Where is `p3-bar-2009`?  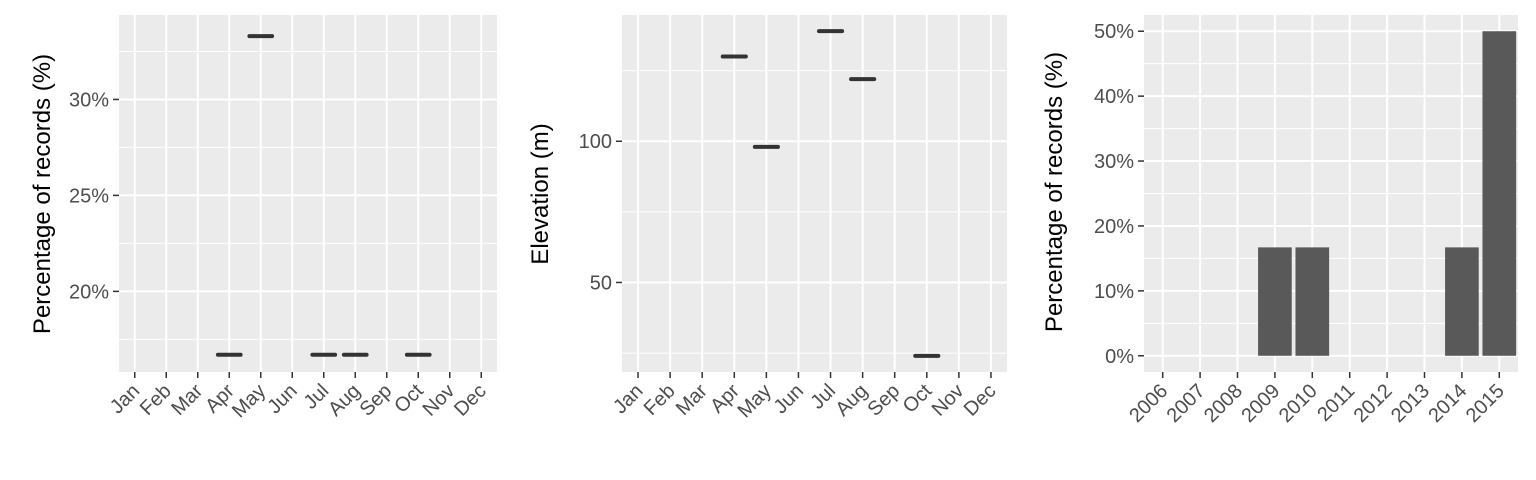
p3-bar-2009 is located at coordinates (1275, 301).